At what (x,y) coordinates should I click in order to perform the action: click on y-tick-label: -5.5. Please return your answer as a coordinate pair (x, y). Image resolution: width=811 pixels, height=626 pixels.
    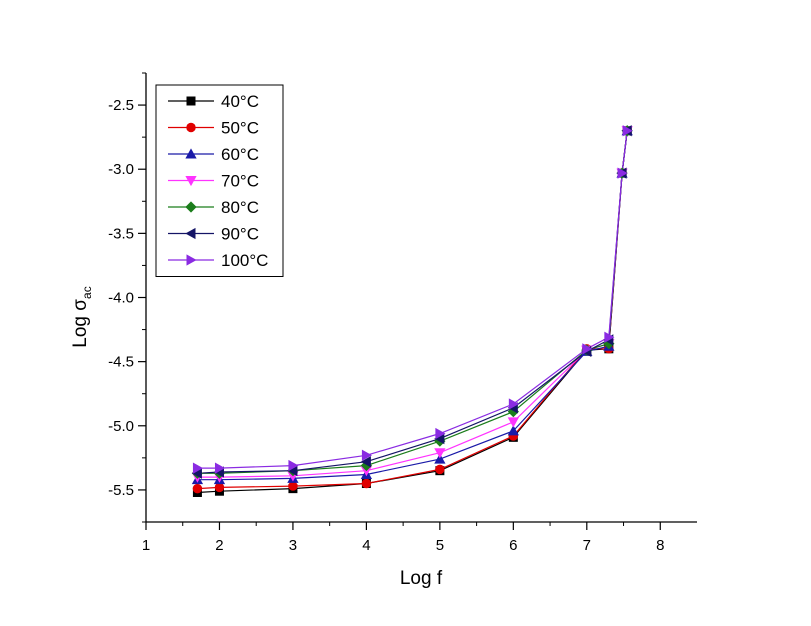
    Looking at the image, I should click on (121, 490).